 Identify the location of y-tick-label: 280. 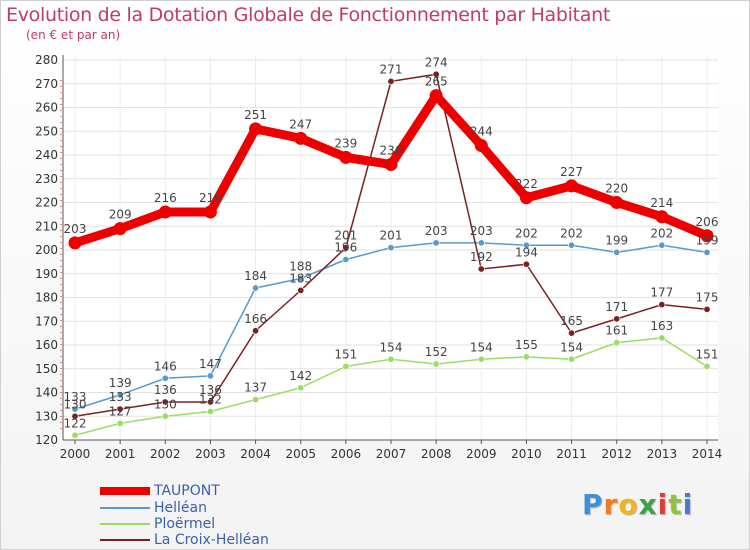
(46, 60).